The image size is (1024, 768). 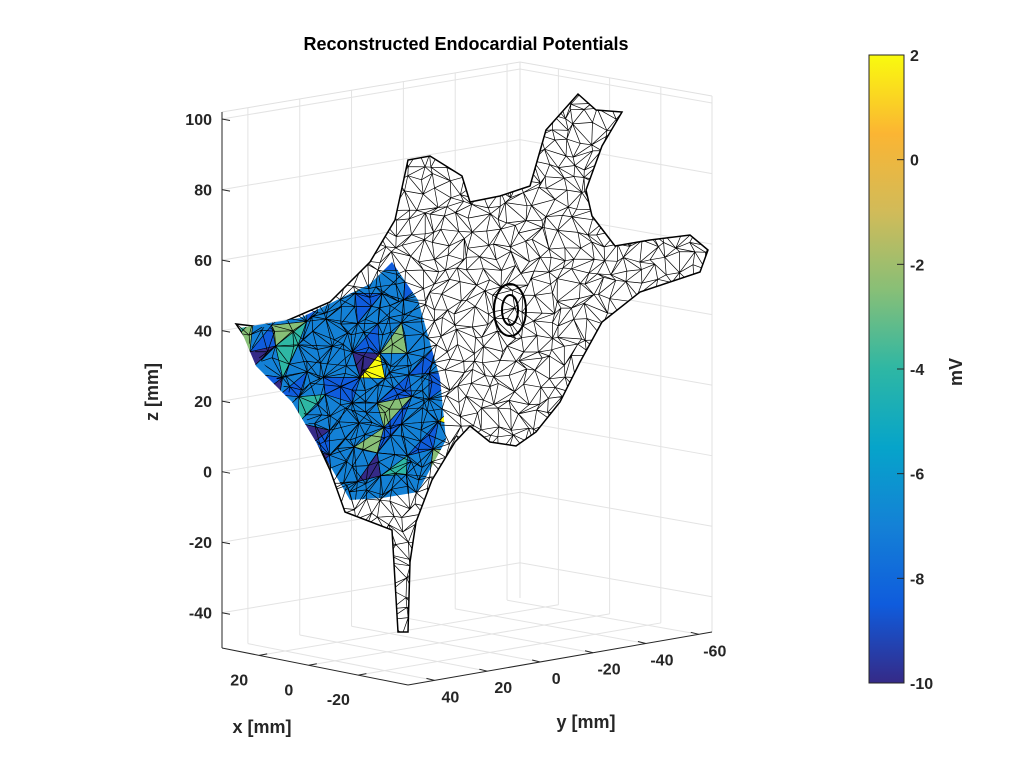 I want to click on z-tick-label: 40, so click(x=203, y=332).